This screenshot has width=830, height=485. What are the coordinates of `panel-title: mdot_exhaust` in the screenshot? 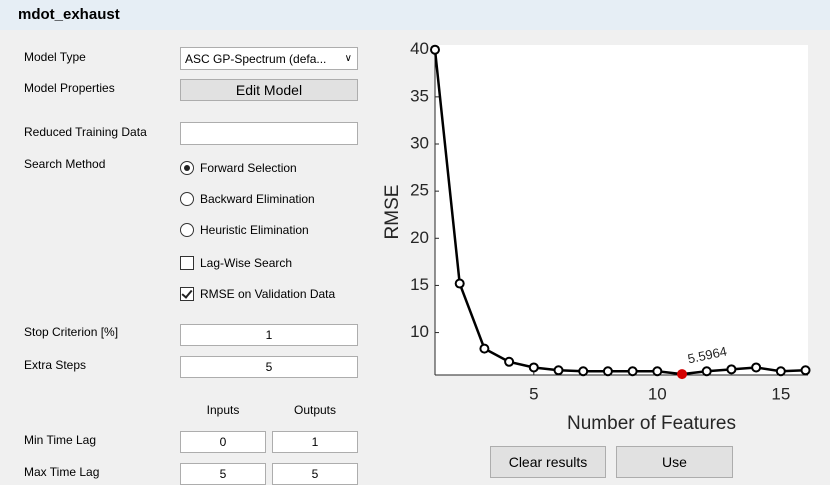 It's located at (69, 14).